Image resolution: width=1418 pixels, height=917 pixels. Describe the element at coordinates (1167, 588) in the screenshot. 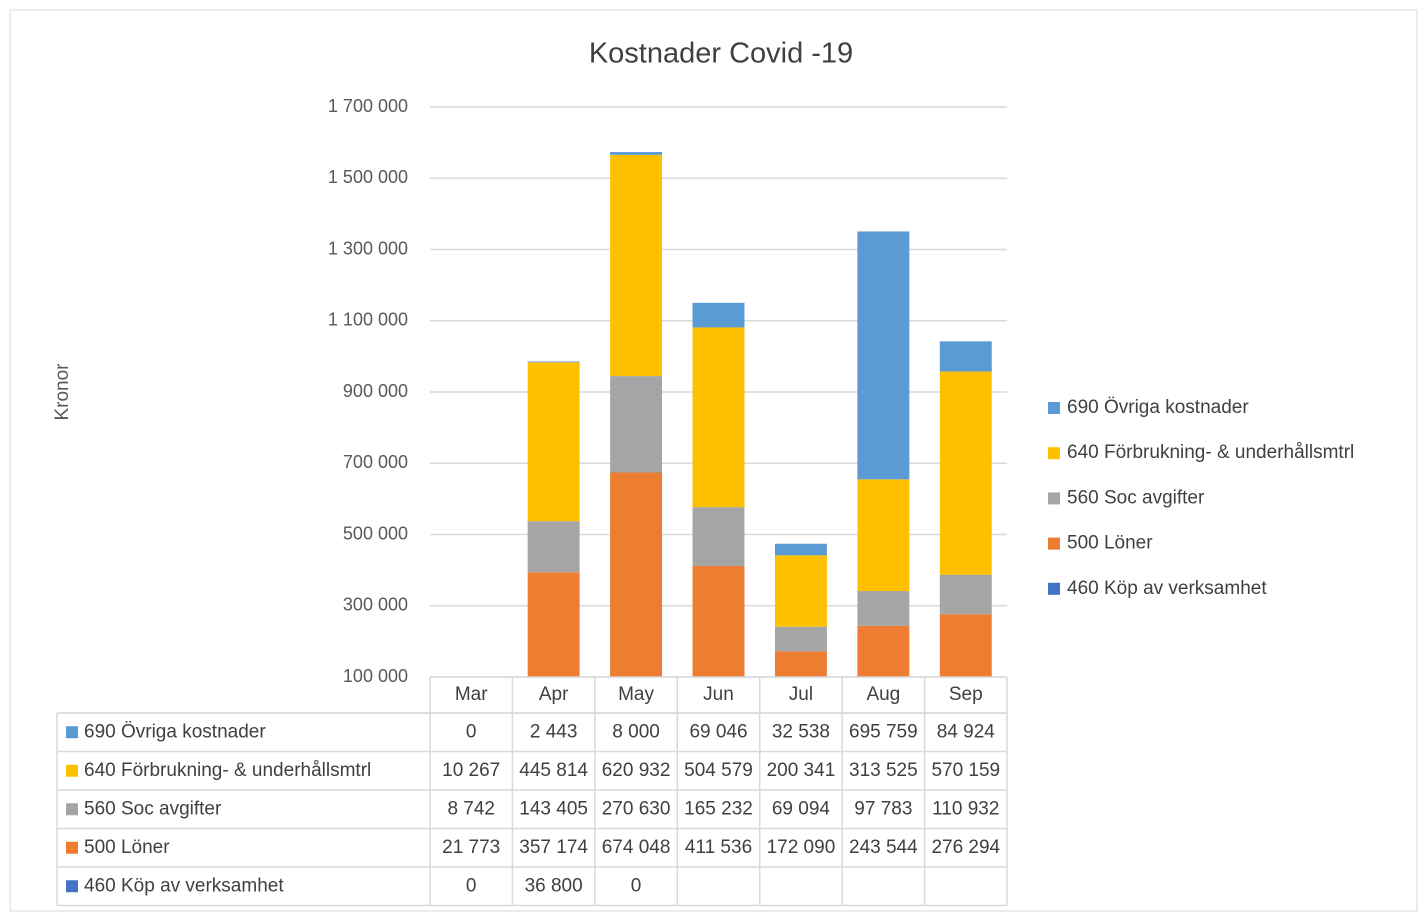

I see `legend-label: 460 Köp av verksamhet` at that location.